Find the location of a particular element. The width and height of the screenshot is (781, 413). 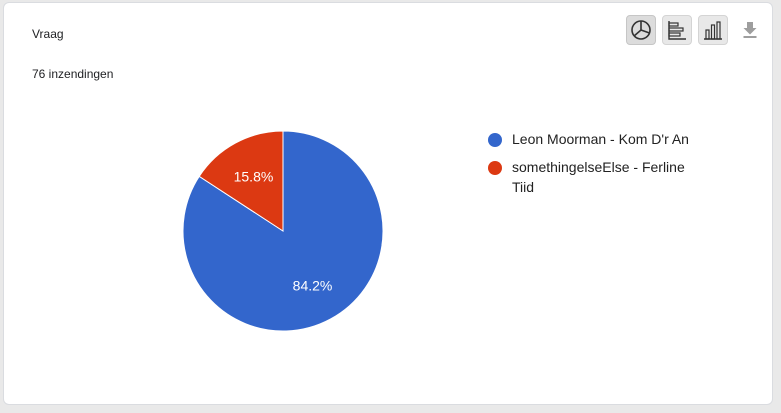

horizontal-bar-chart-icon is located at coordinates (677, 30).